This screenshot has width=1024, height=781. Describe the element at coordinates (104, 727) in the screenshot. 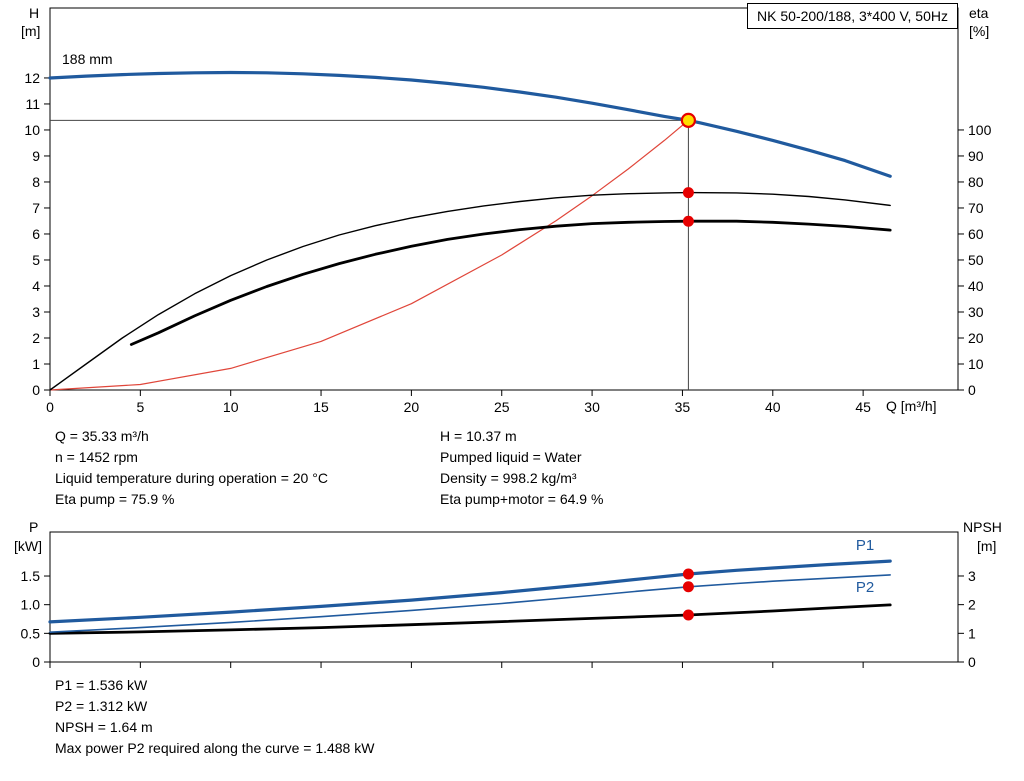

I see `info-npsh: NPSH = 1.64 m` at that location.